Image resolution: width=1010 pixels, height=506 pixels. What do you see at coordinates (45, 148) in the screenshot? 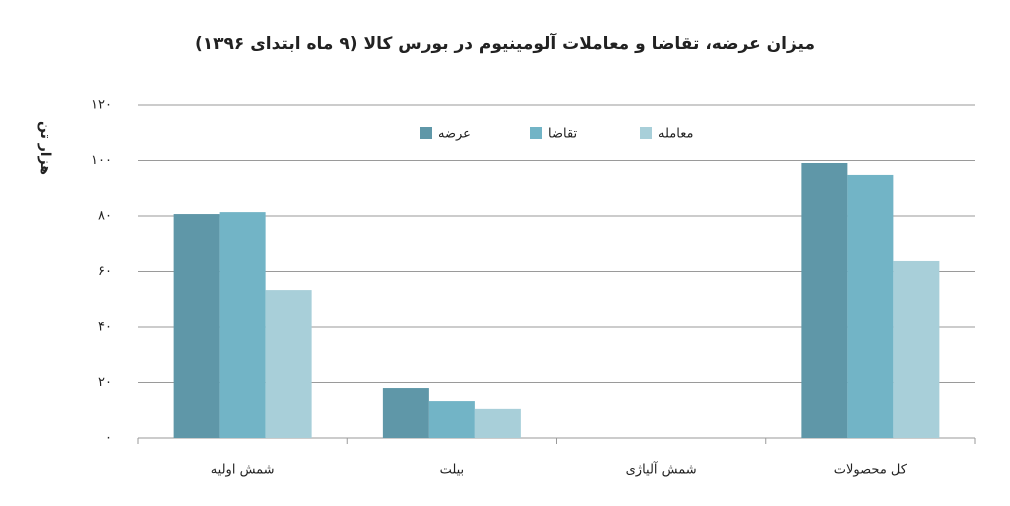
I see `y-axis-label: هزار تن` at bounding box center [45, 148].